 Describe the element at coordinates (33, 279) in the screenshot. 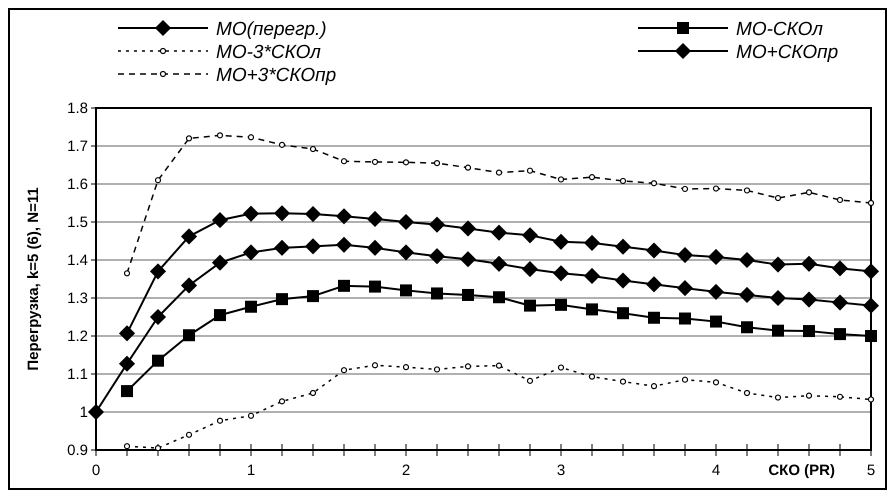

I see `y-axis-title: Перегрузка, k=5 (6), N=11` at that location.